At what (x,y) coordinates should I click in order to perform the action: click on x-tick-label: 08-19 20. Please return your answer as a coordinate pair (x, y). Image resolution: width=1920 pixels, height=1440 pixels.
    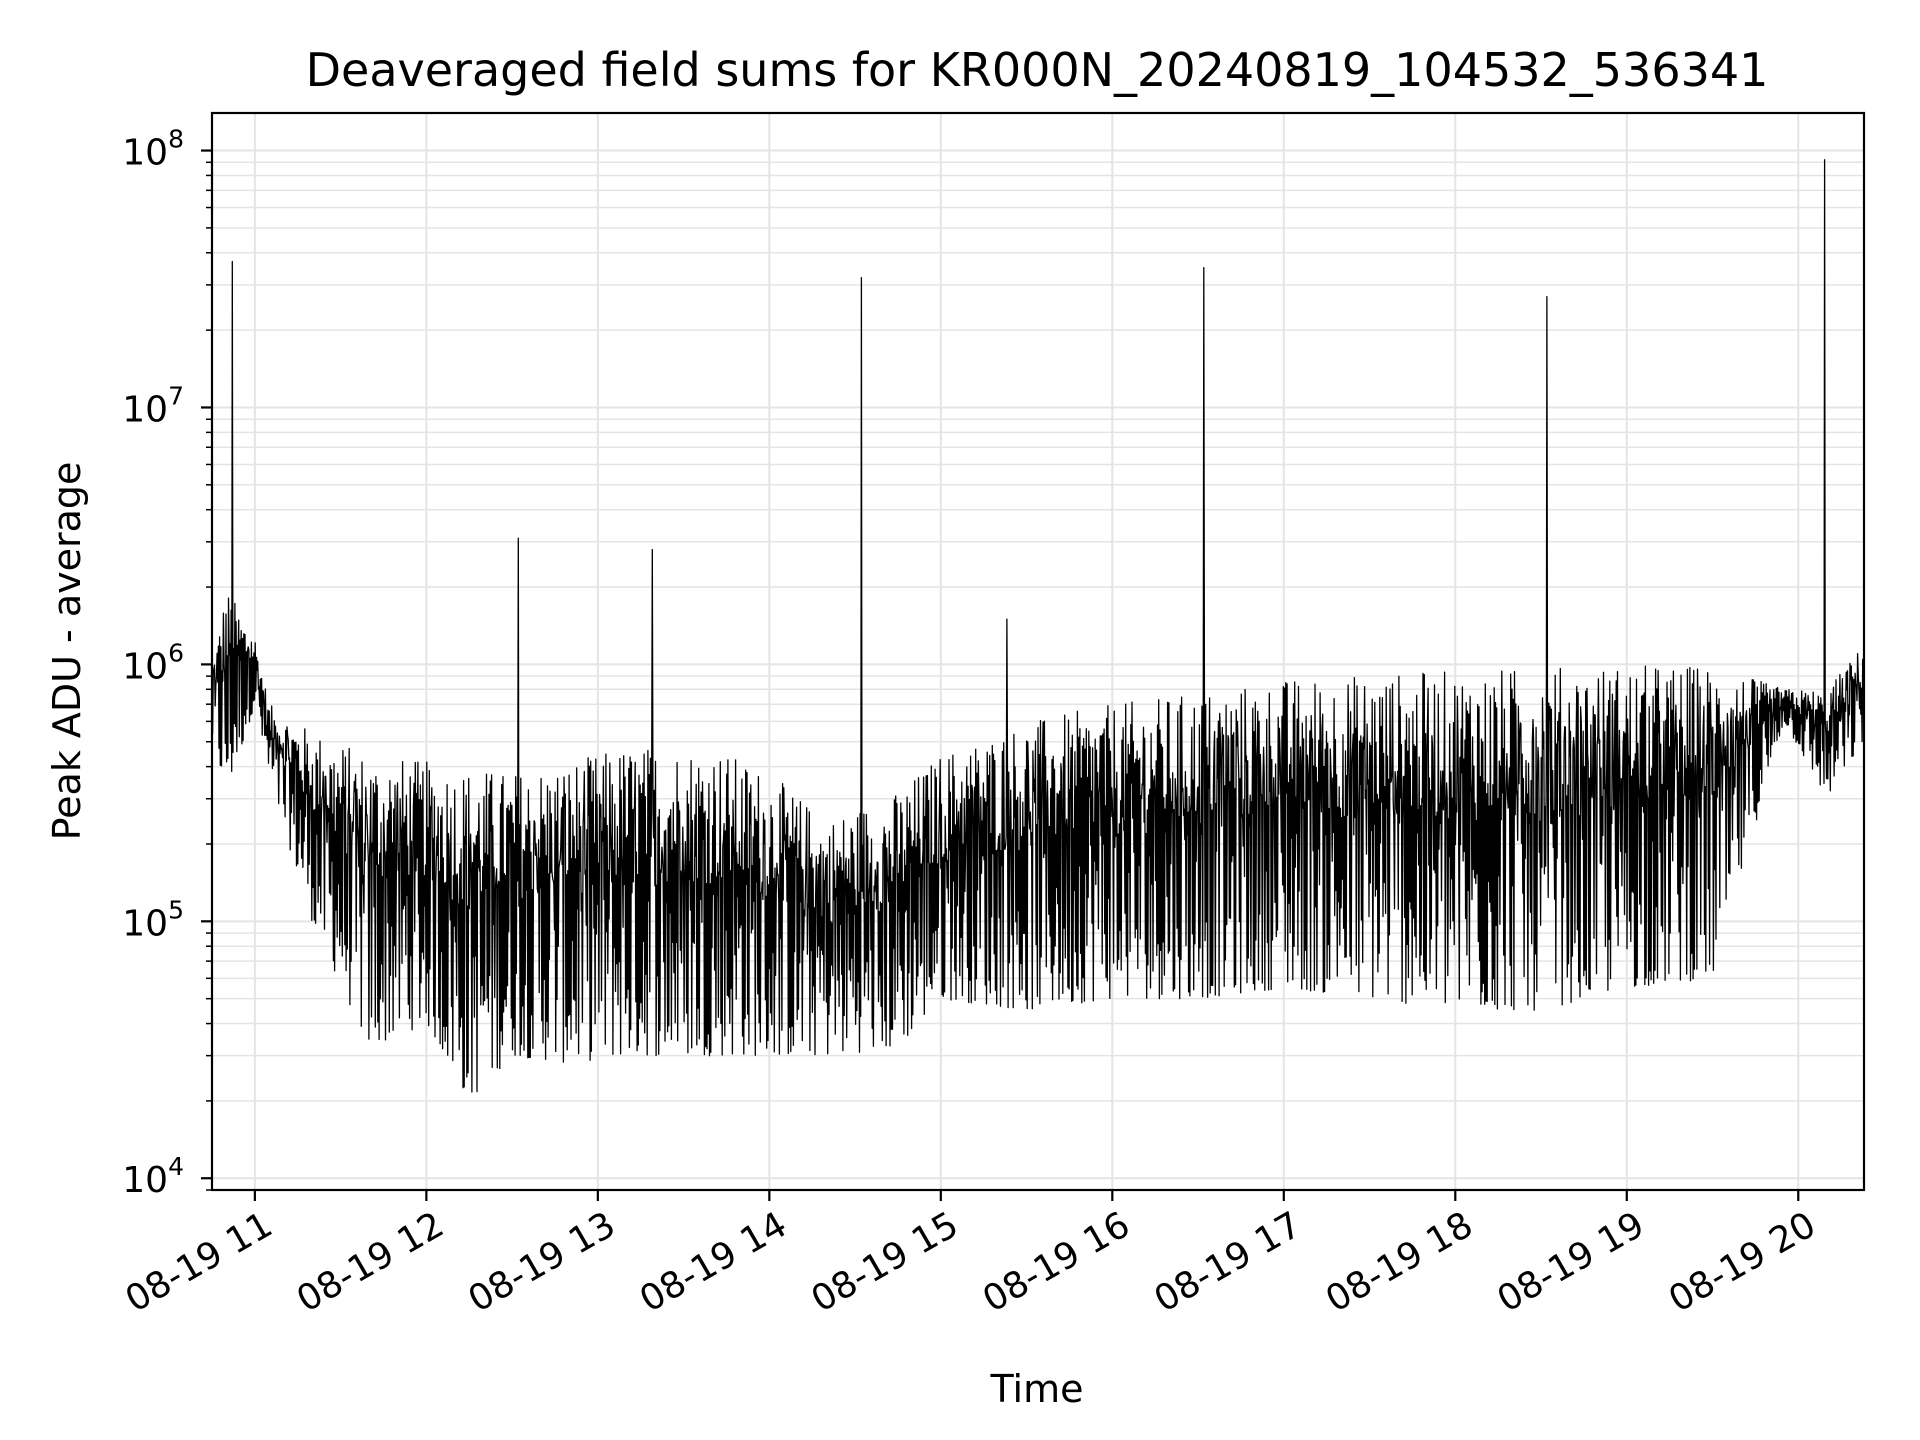
    Looking at the image, I should click on (1742, 1262).